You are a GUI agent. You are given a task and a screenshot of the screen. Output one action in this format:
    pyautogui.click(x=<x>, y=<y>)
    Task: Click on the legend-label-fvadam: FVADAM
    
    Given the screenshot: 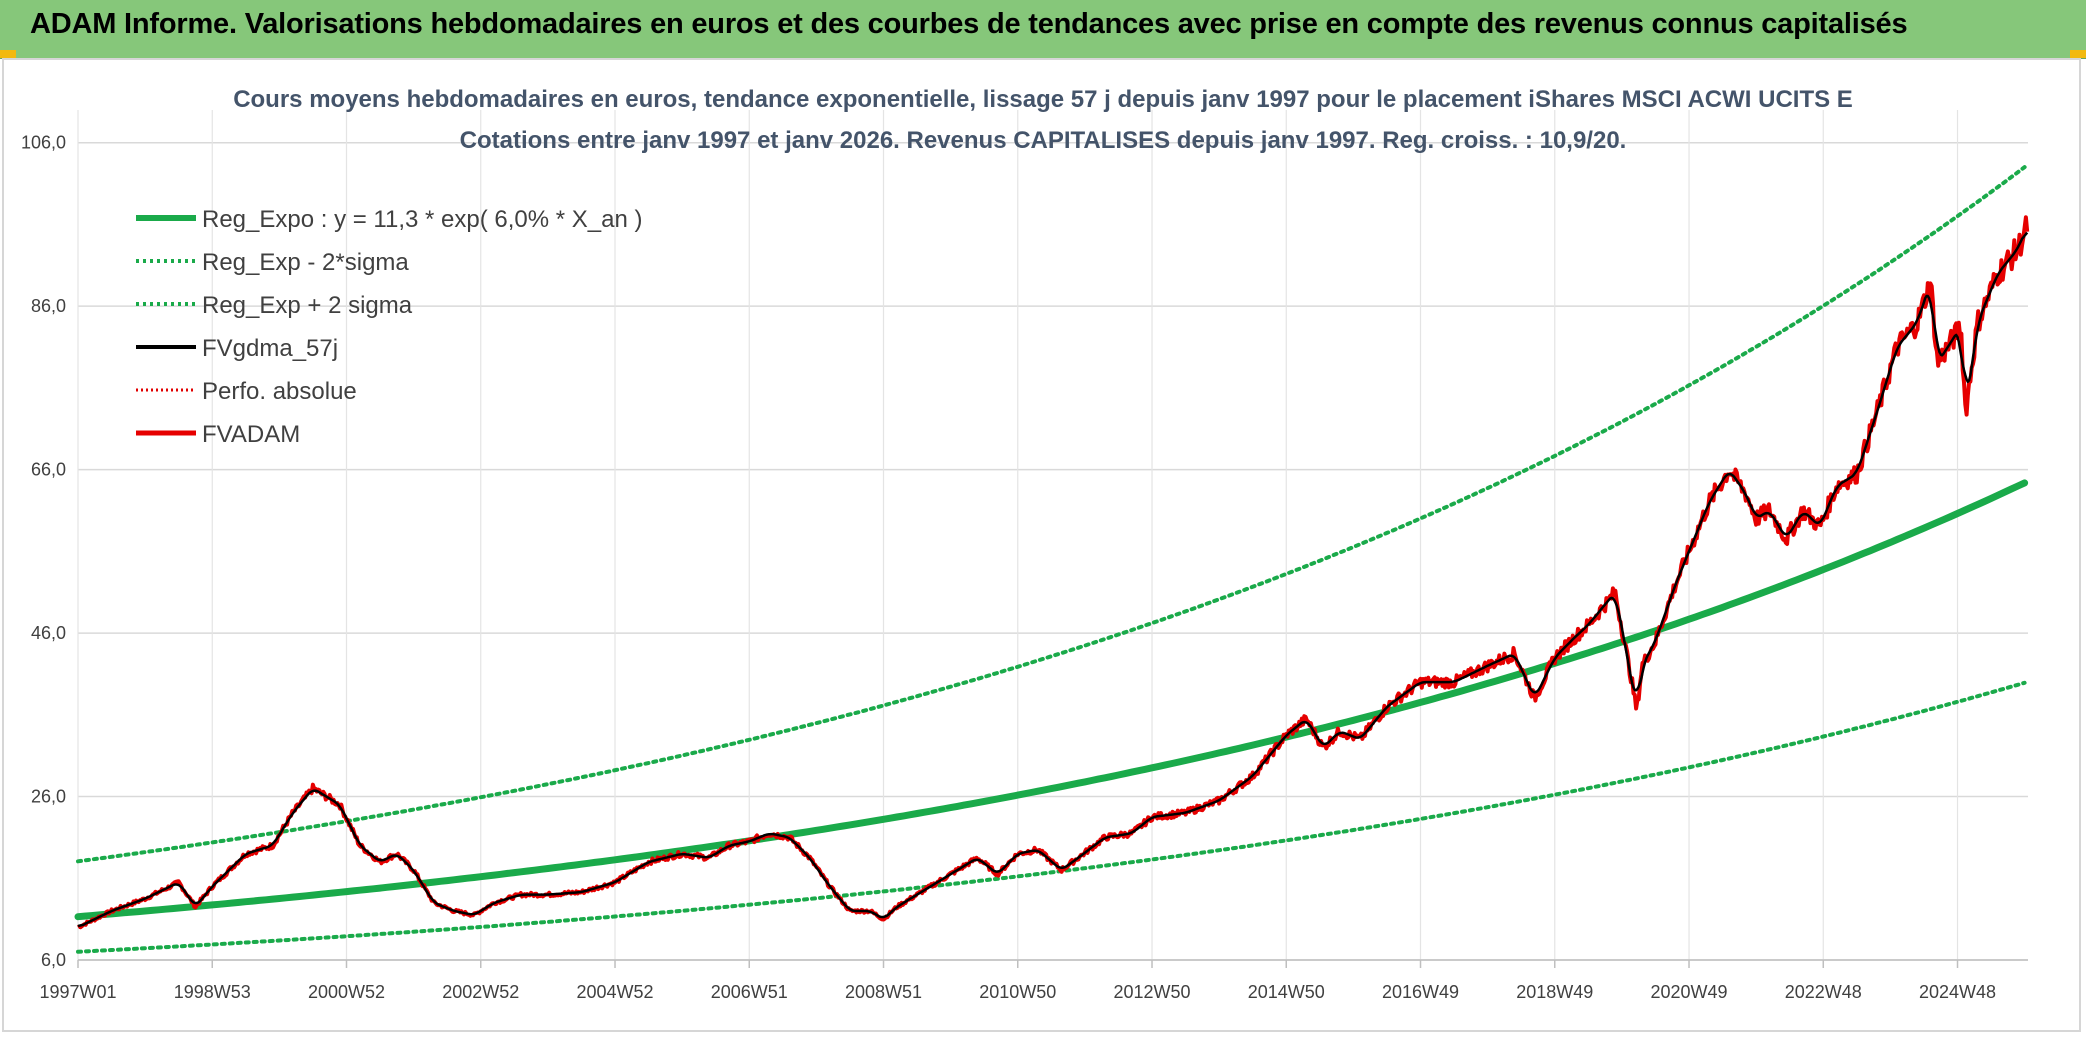 What is the action you would take?
    pyautogui.click(x=251, y=434)
    